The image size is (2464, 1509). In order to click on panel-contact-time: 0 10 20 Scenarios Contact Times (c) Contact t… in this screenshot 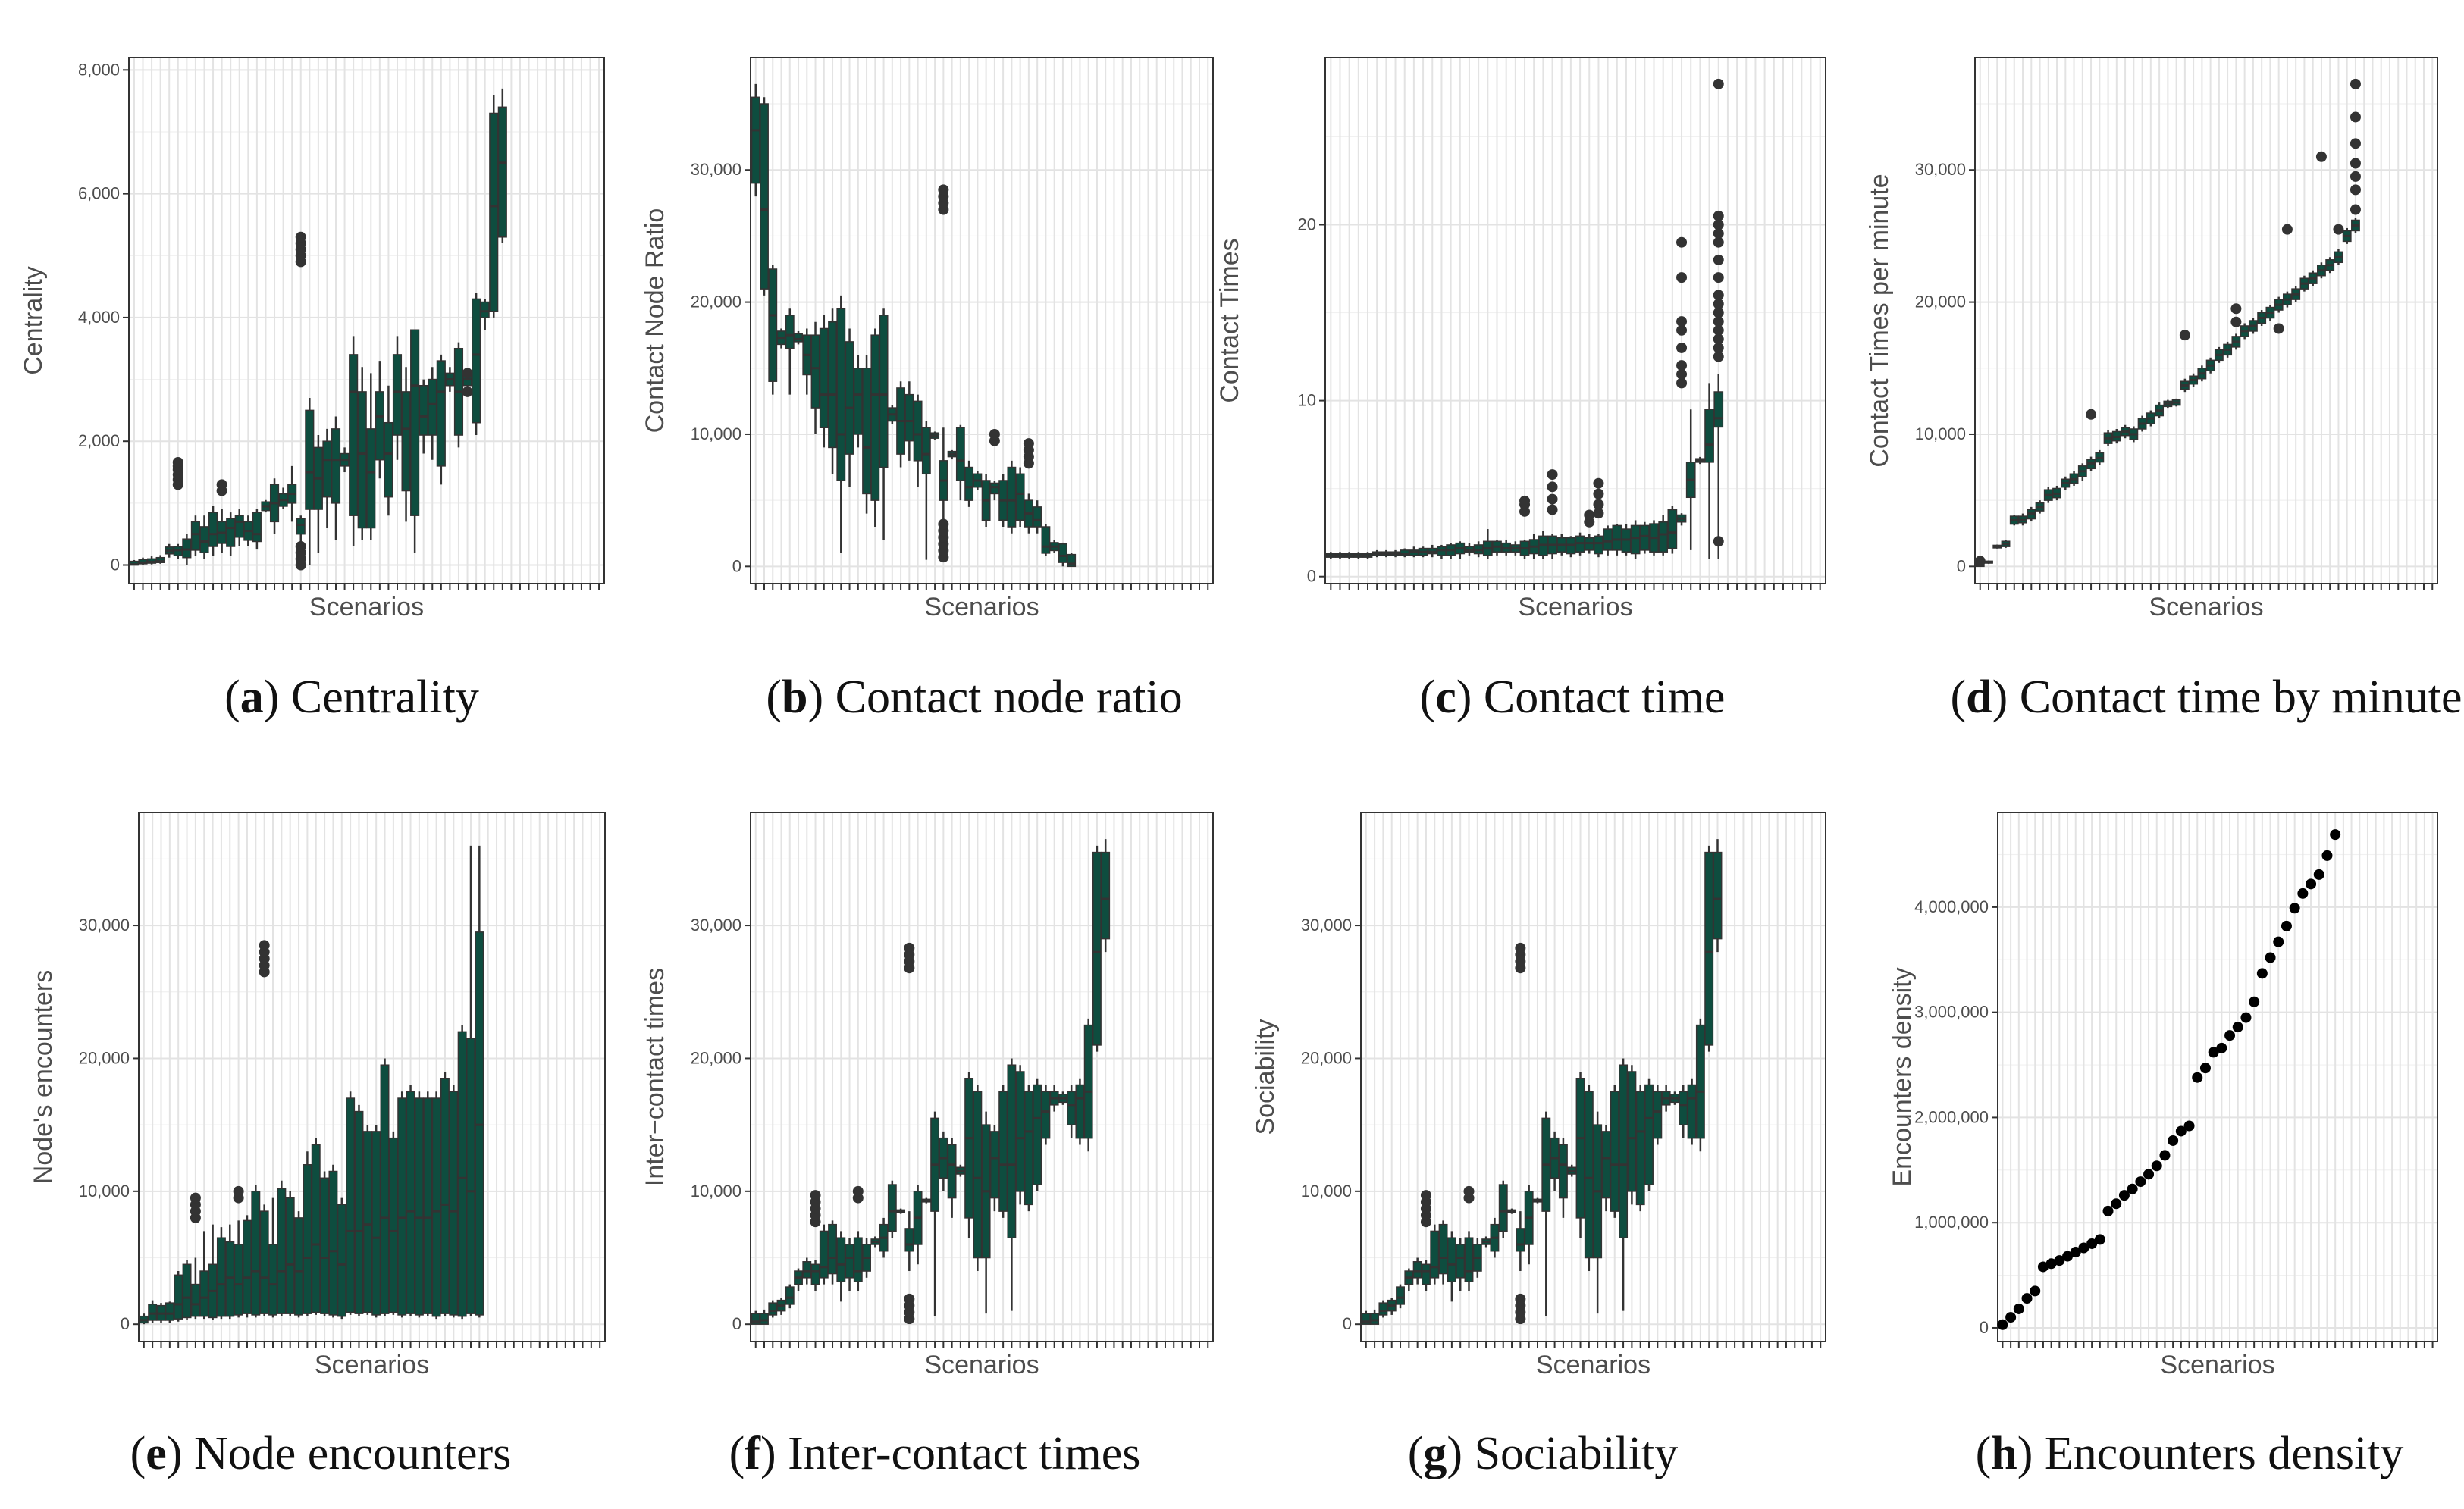, I will do `click(1521, 390)`.